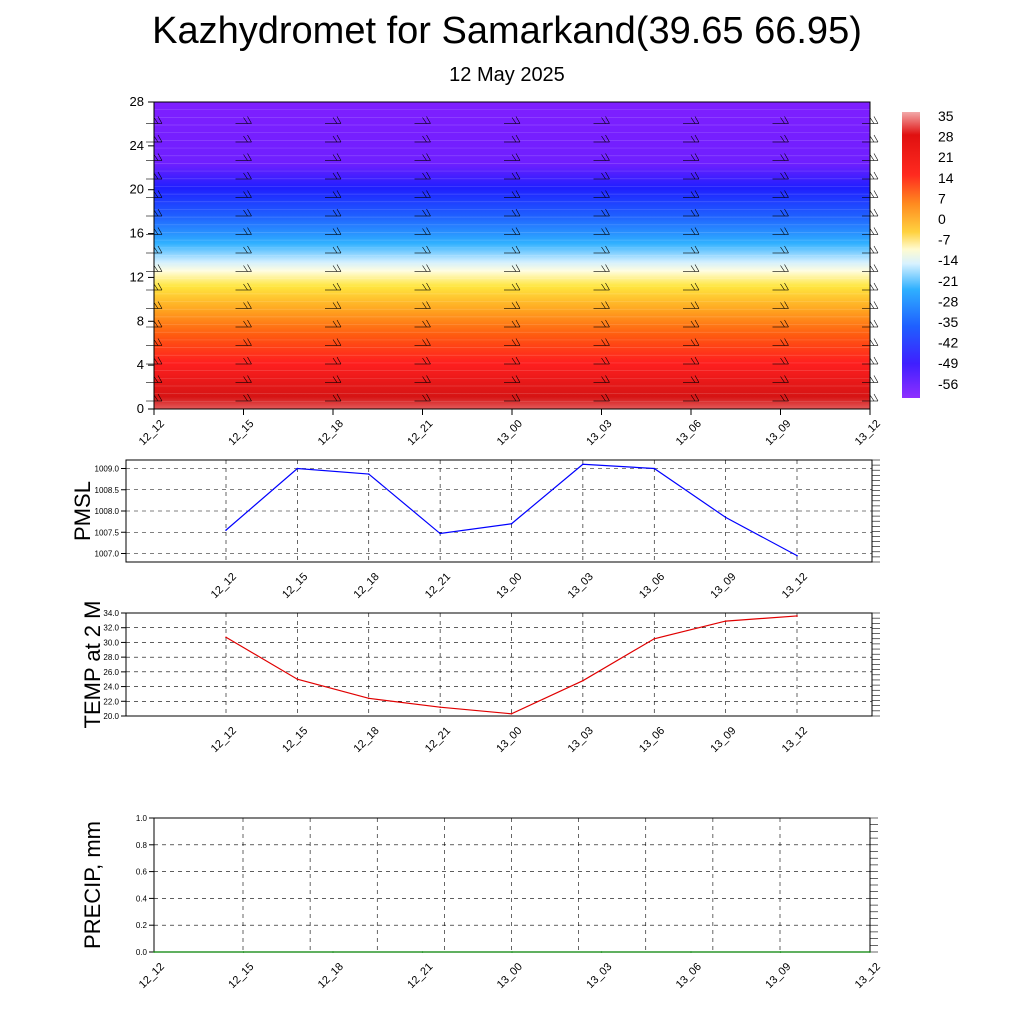  I want to click on y-tick-label: 0.8, so click(142, 845).